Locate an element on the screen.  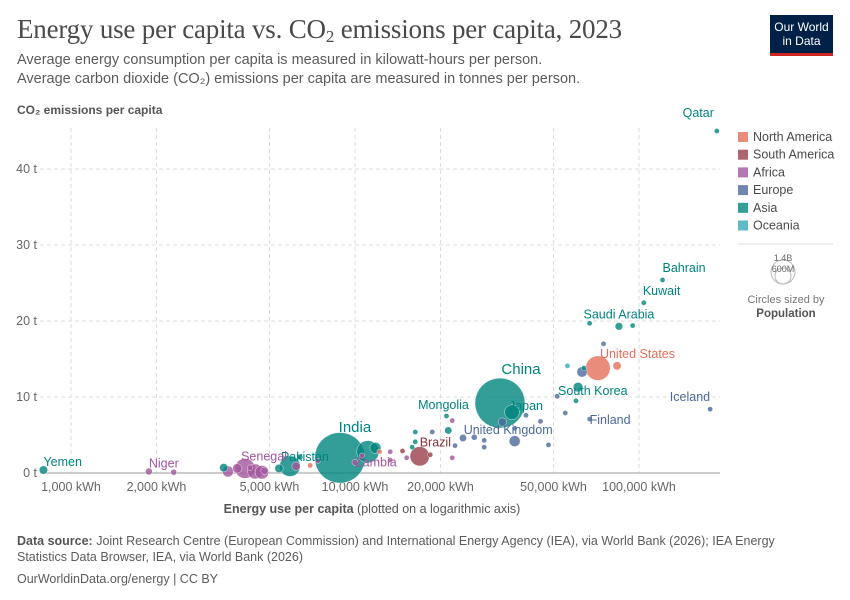
point-label: Japan is located at coordinates (526, 406).